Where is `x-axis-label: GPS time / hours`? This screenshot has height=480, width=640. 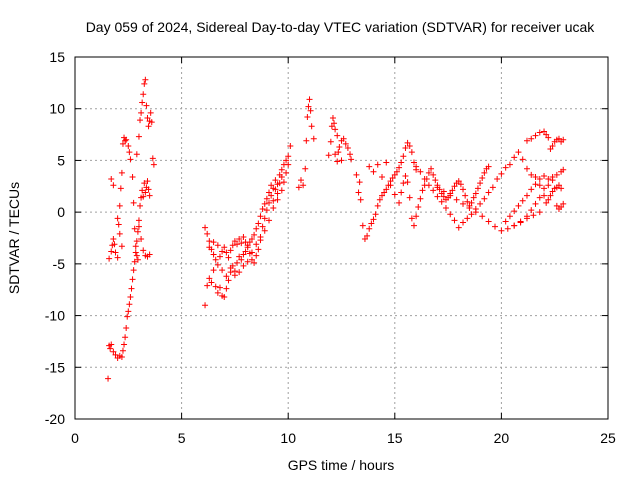 x-axis-label: GPS time / hours is located at coordinates (341, 465).